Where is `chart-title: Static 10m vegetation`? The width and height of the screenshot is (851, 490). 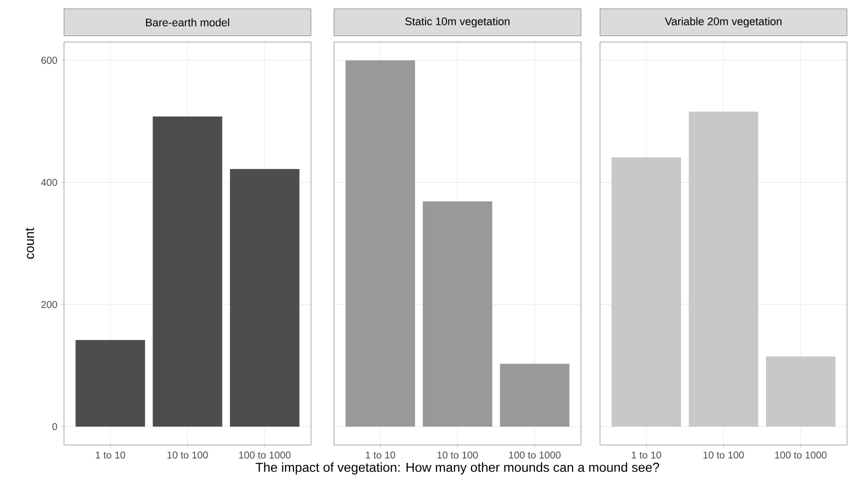
chart-title: Static 10m vegetation is located at coordinates (457, 22).